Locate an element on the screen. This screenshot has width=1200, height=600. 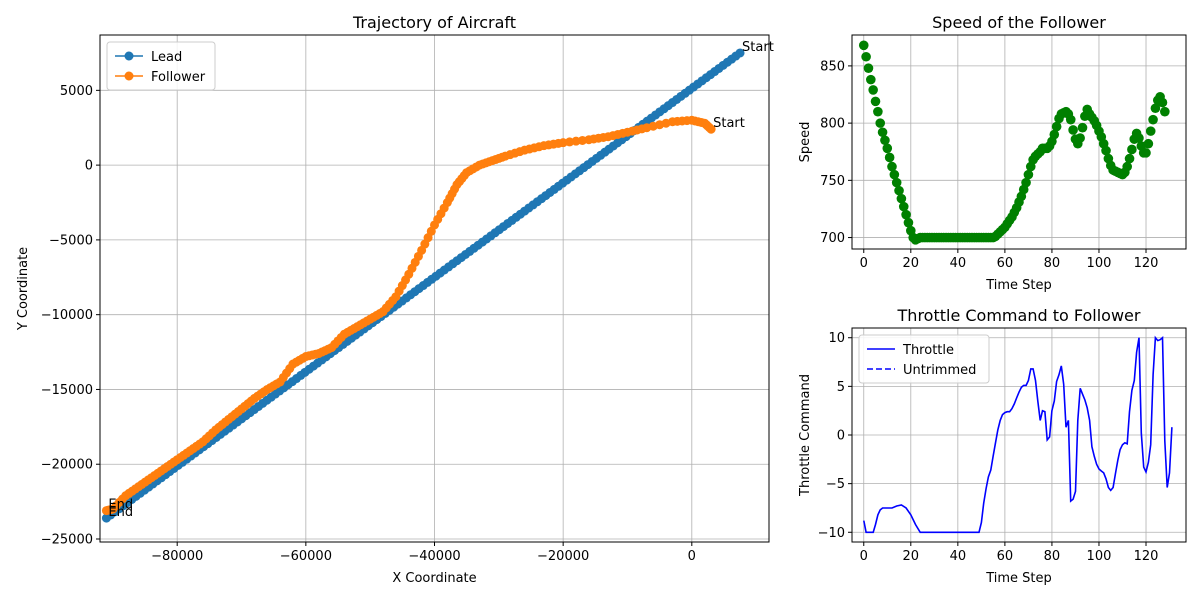
y-tick-label: −20000 is located at coordinates (67, 465).